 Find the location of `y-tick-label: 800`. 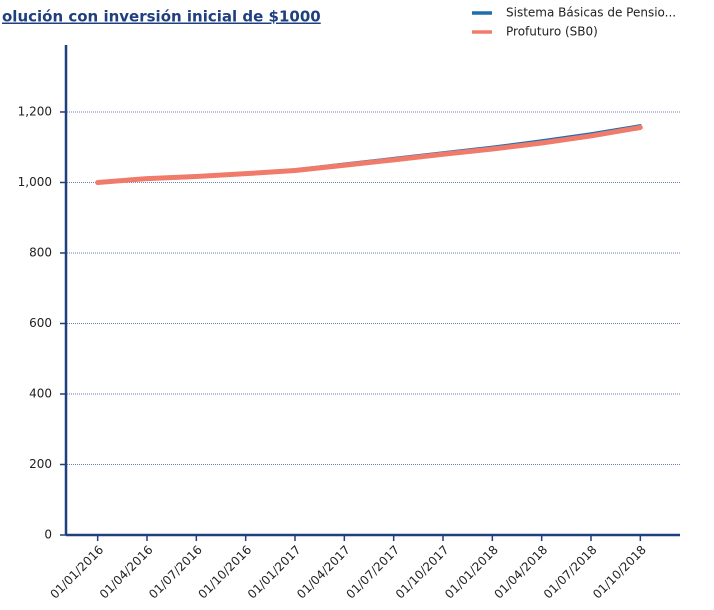

y-tick-label: 800 is located at coordinates (40, 252).